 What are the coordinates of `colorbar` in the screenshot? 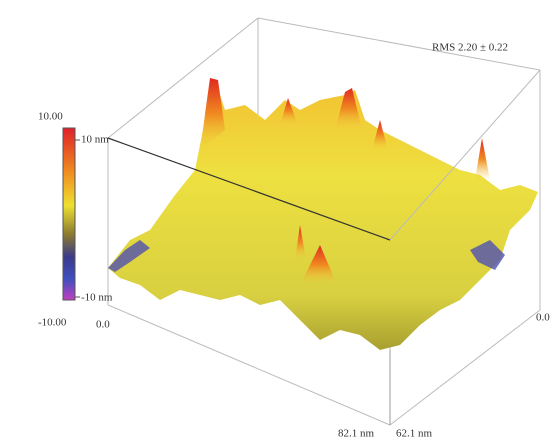 It's located at (69, 214).